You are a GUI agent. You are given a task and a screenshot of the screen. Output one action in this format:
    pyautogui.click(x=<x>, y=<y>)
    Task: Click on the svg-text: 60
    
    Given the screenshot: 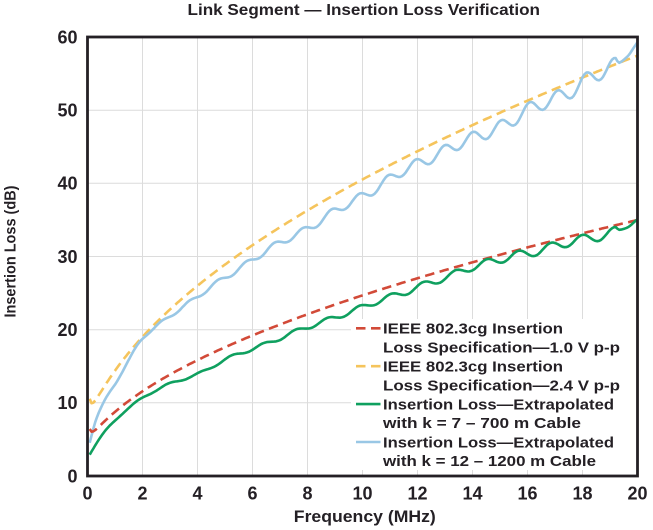 What is the action you would take?
    pyautogui.click(x=67, y=37)
    